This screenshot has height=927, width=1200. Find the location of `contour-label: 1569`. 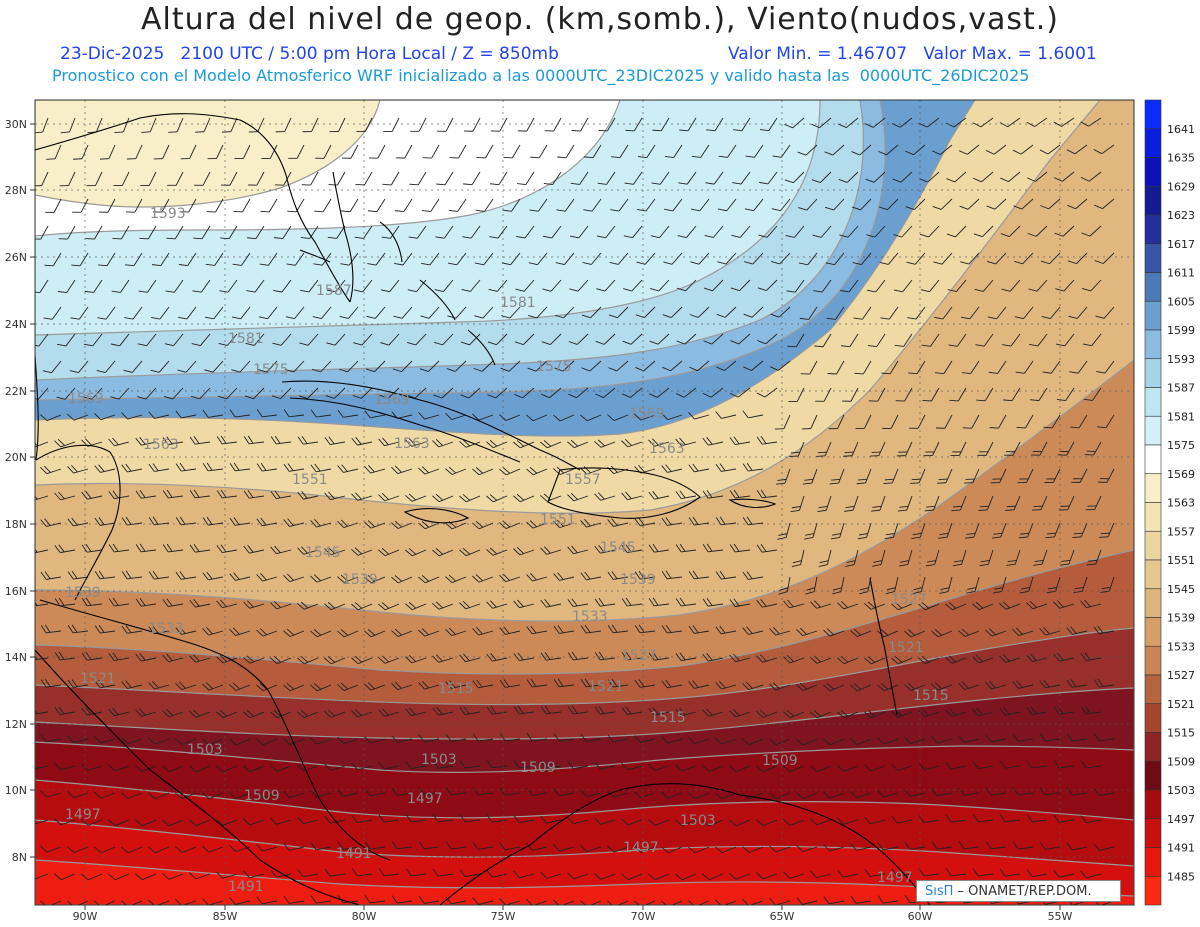

contour-label: 1569 is located at coordinates (86, 399).